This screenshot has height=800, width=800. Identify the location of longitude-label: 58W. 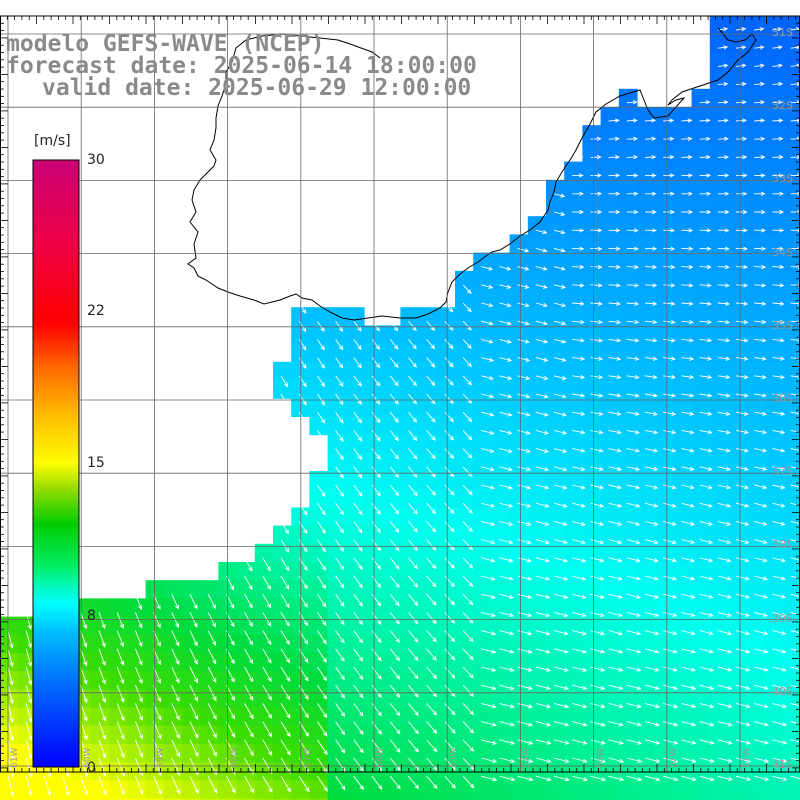
(234, 757).